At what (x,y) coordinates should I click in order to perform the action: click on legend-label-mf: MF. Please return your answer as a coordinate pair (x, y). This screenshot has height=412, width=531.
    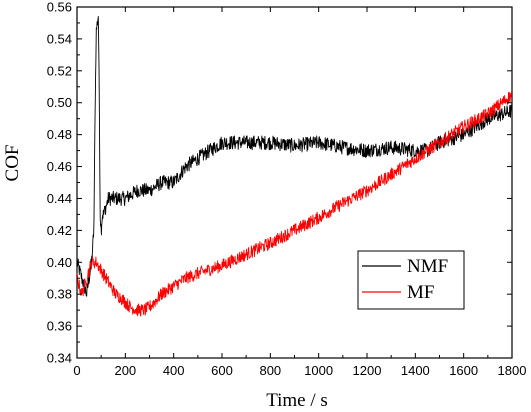
    Looking at the image, I should click on (420, 292).